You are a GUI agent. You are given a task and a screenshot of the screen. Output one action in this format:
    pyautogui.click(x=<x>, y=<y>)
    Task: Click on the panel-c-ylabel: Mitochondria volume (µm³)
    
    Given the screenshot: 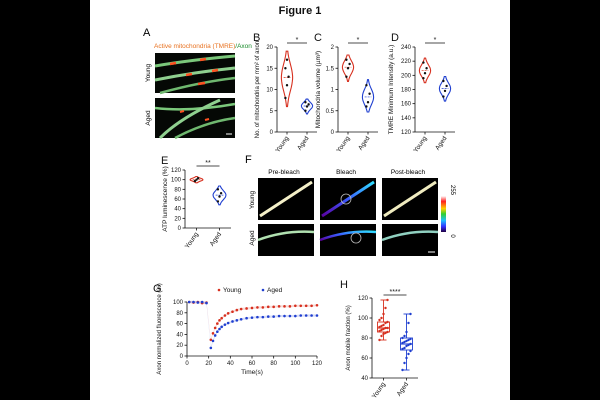 What is the action you would take?
    pyautogui.click(x=318, y=89)
    